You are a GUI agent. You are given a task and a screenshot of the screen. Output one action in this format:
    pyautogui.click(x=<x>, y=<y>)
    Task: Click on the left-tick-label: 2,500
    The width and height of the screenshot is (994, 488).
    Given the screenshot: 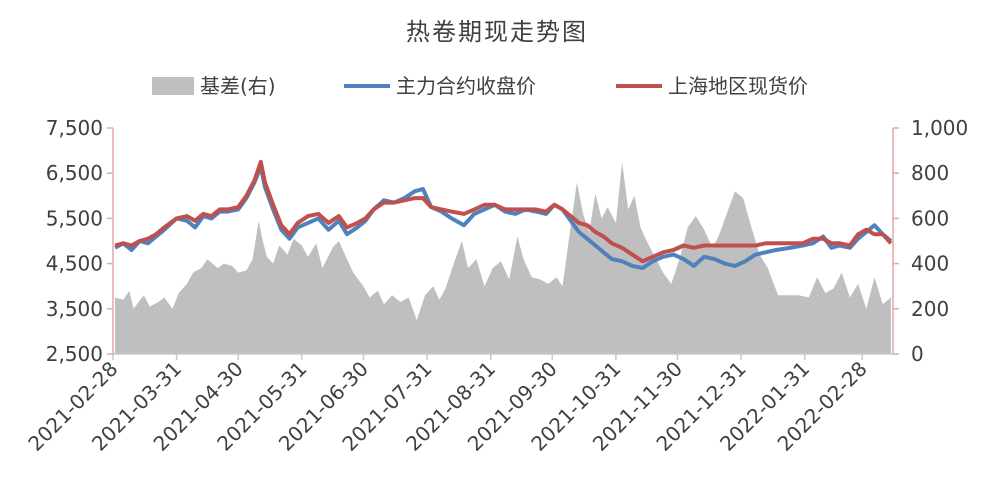 What is the action you would take?
    pyautogui.click(x=74, y=354)
    